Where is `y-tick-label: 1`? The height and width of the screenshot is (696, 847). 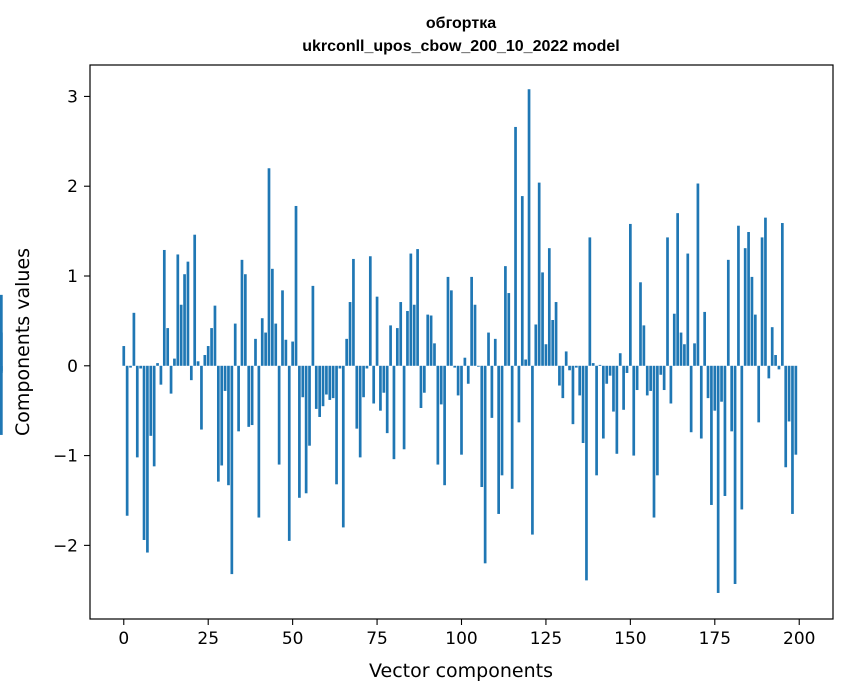
y-tick-label: 1 is located at coordinates (72, 277).